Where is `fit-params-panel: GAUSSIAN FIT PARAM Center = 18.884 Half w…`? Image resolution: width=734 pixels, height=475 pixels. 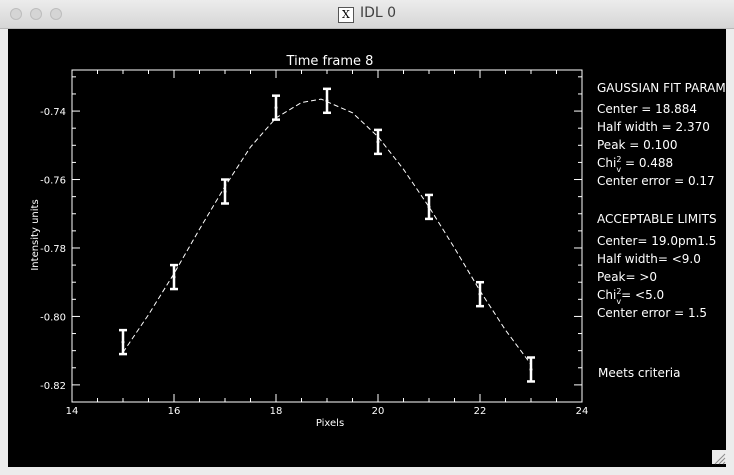
fit-params-panel: GAUSSIAN FIT PARAM Center = 18.884 Half w… is located at coordinates (661, 134).